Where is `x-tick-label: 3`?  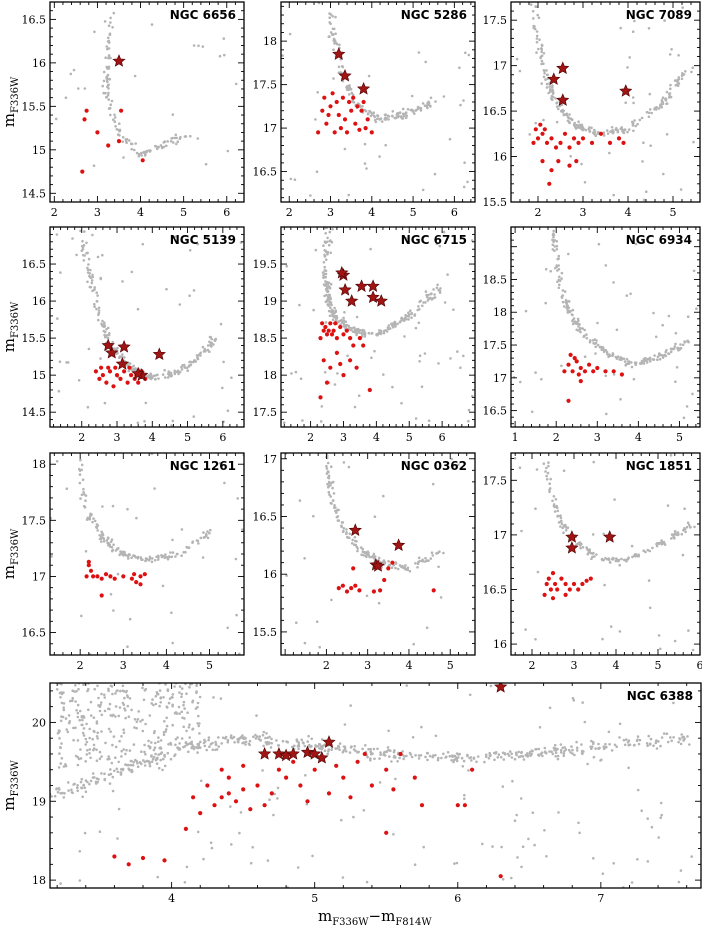
x-tick-label: 3 is located at coordinates (343, 437).